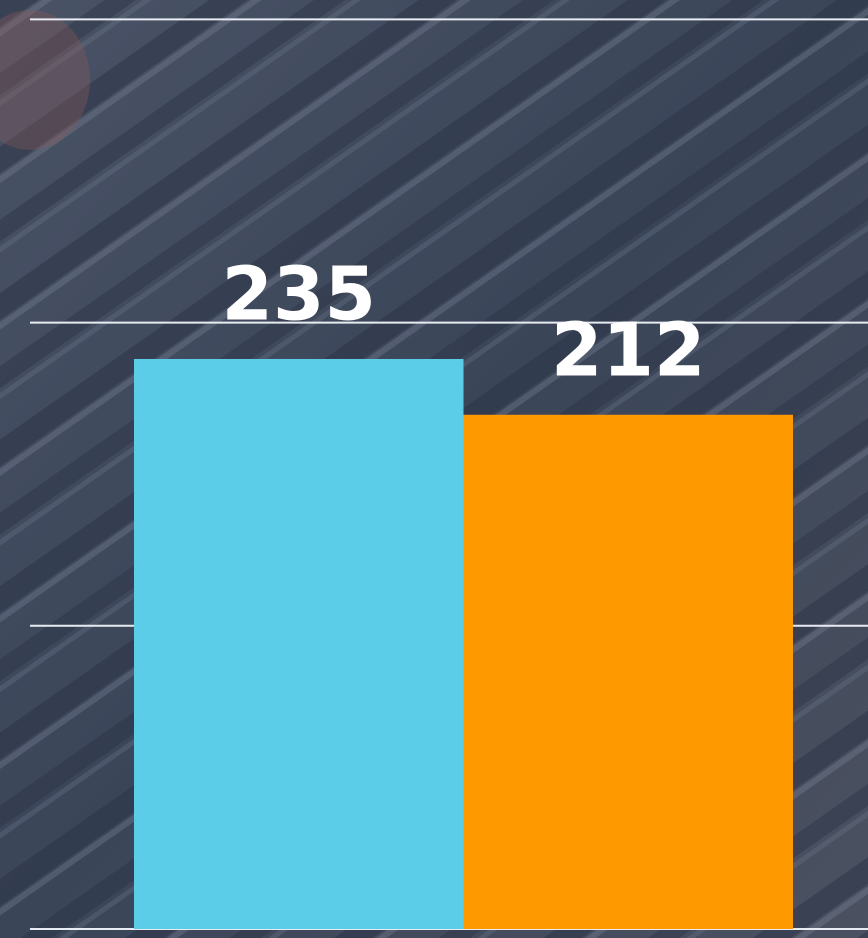  I want to click on background-spot, so click(45, 80).